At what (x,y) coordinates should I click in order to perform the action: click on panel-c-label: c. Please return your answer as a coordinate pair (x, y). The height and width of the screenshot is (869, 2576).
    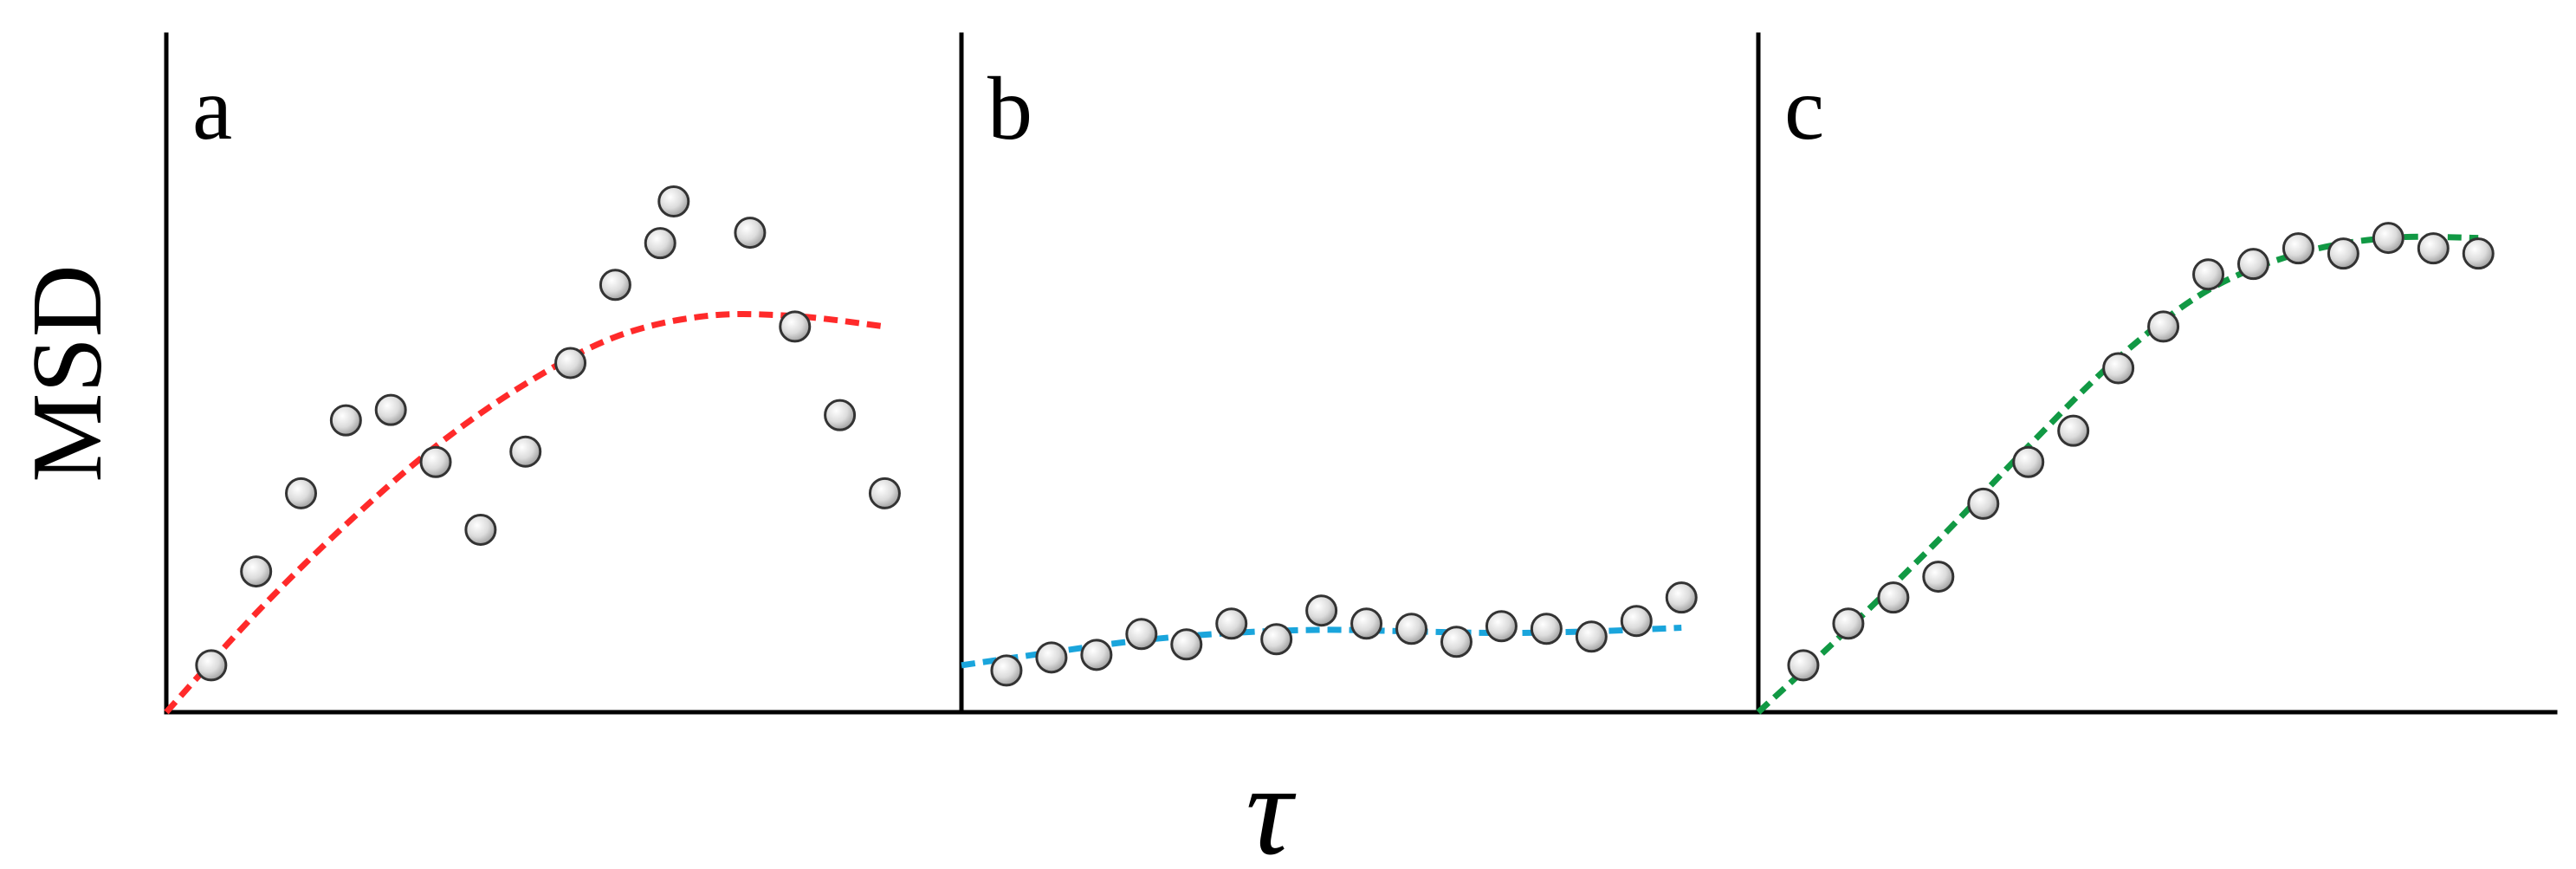
    Looking at the image, I should click on (1804, 109).